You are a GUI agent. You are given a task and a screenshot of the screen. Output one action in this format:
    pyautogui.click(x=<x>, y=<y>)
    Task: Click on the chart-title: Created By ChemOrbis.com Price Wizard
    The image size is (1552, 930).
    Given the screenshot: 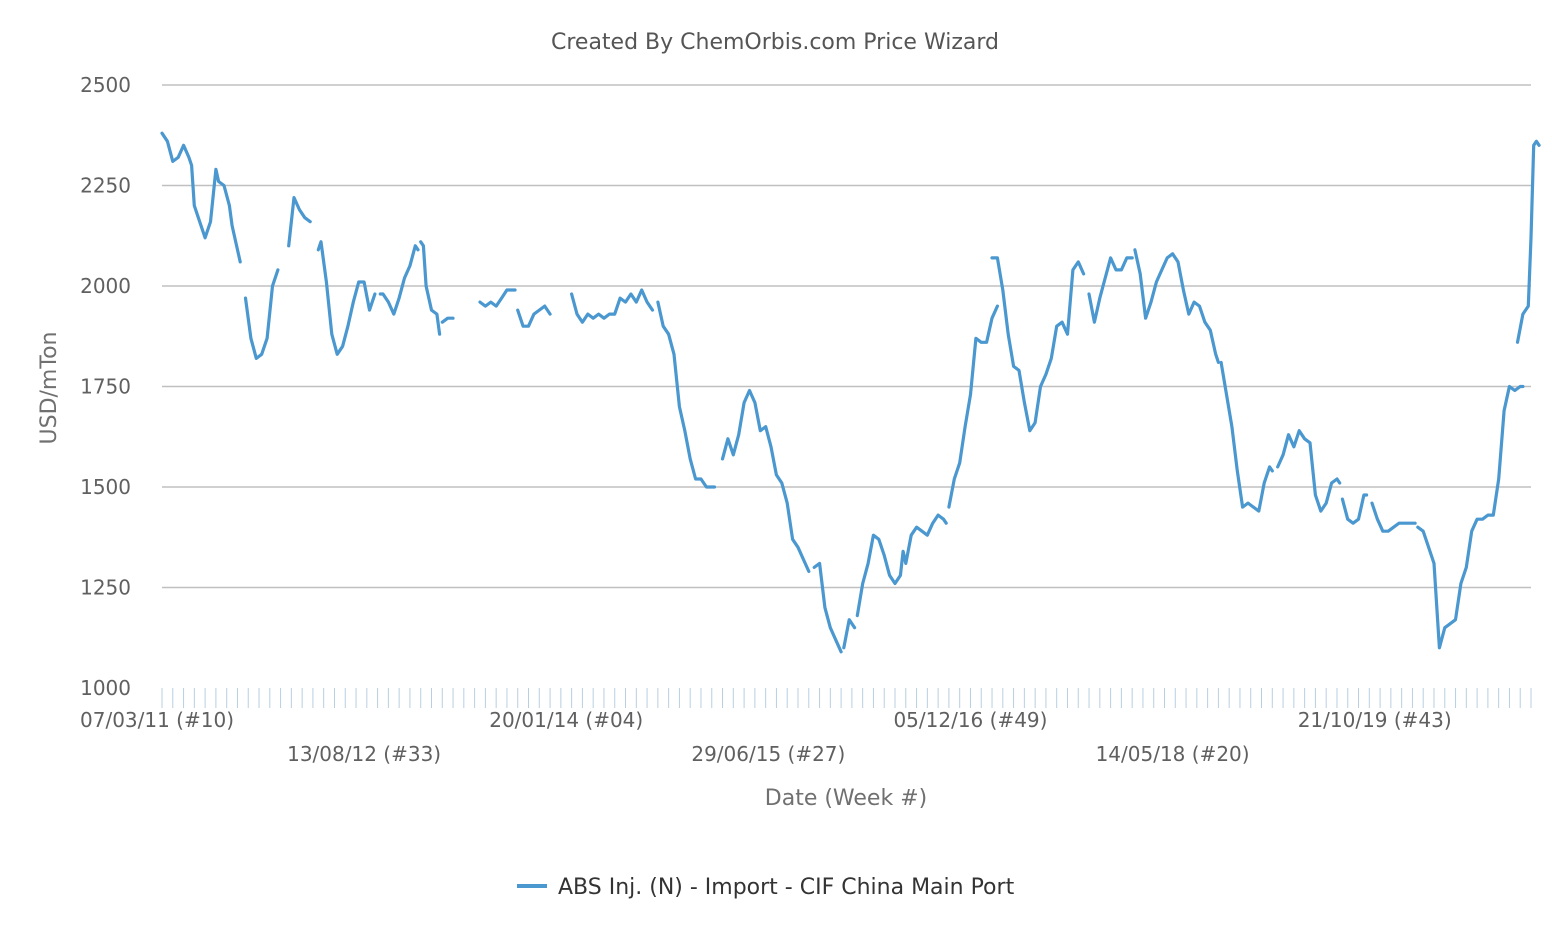 What is the action you would take?
    pyautogui.click(x=775, y=42)
    